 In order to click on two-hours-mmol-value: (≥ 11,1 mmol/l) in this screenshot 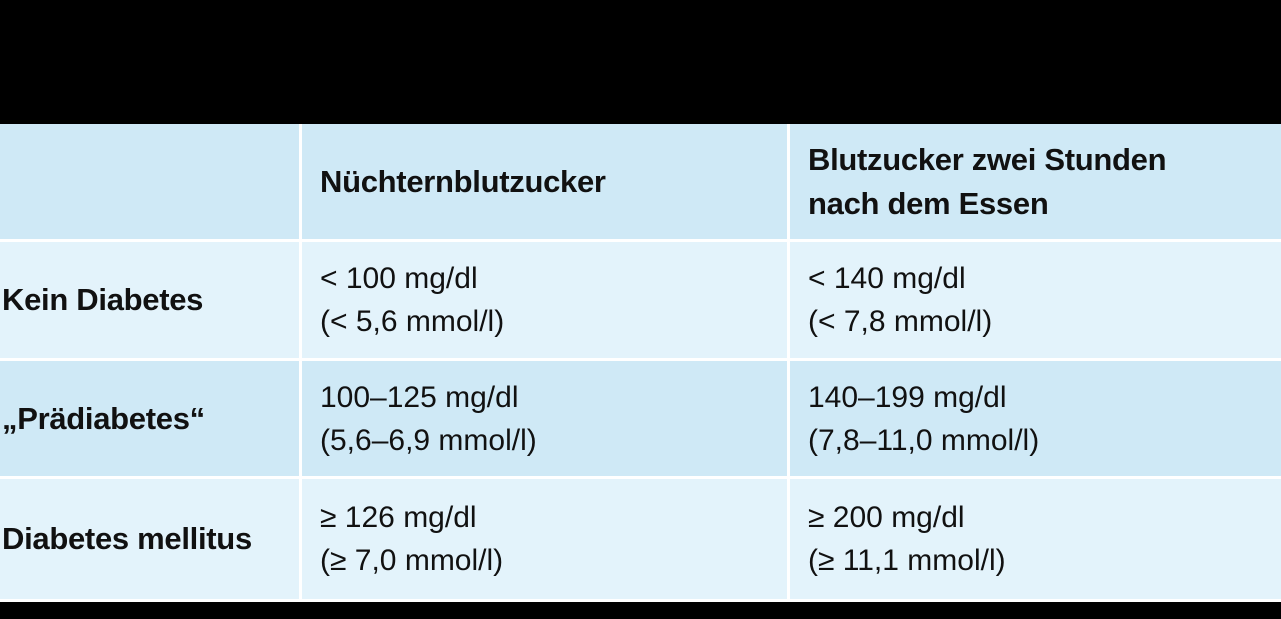, I will do `click(907, 560)`.